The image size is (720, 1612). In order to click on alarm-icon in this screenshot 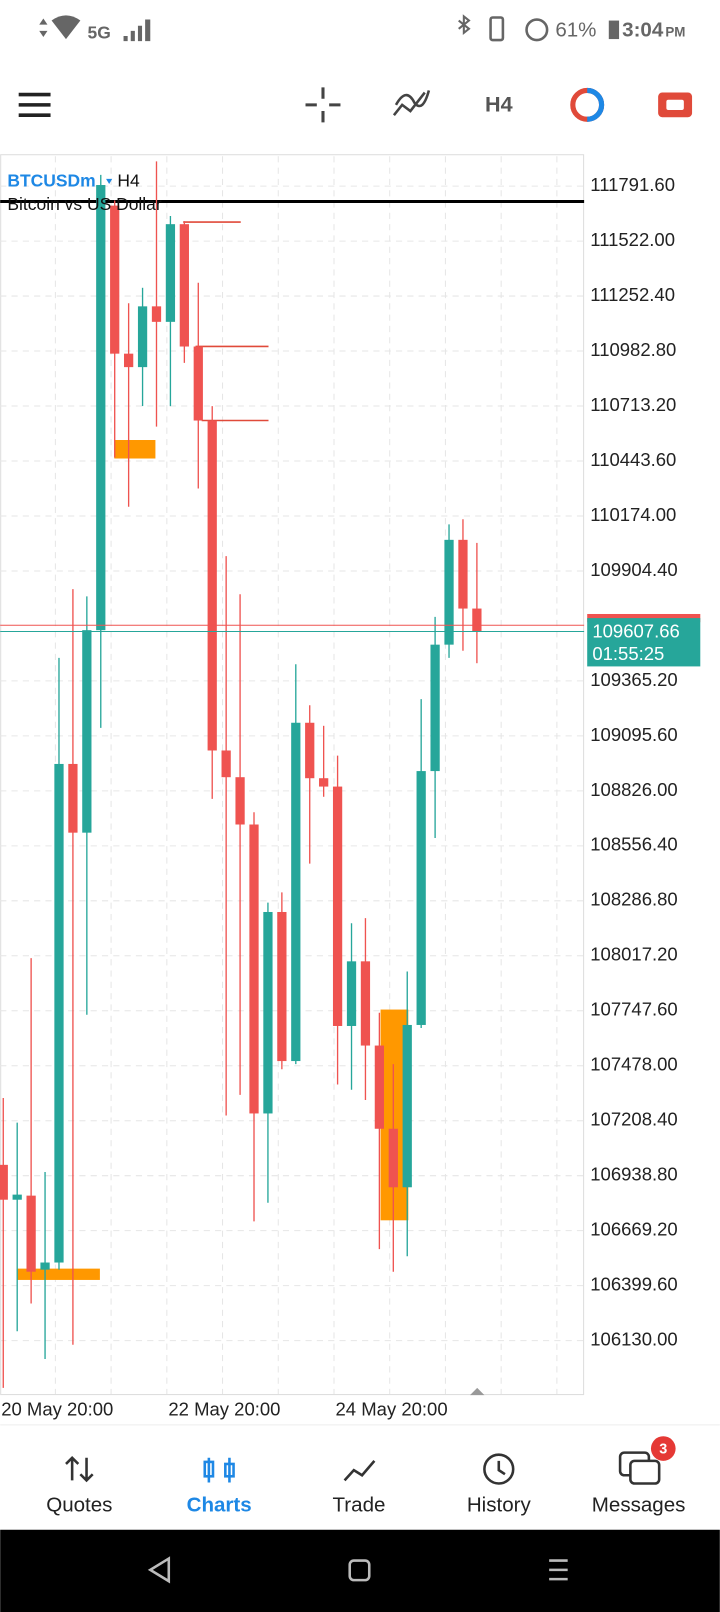, I will do `click(537, 30)`.